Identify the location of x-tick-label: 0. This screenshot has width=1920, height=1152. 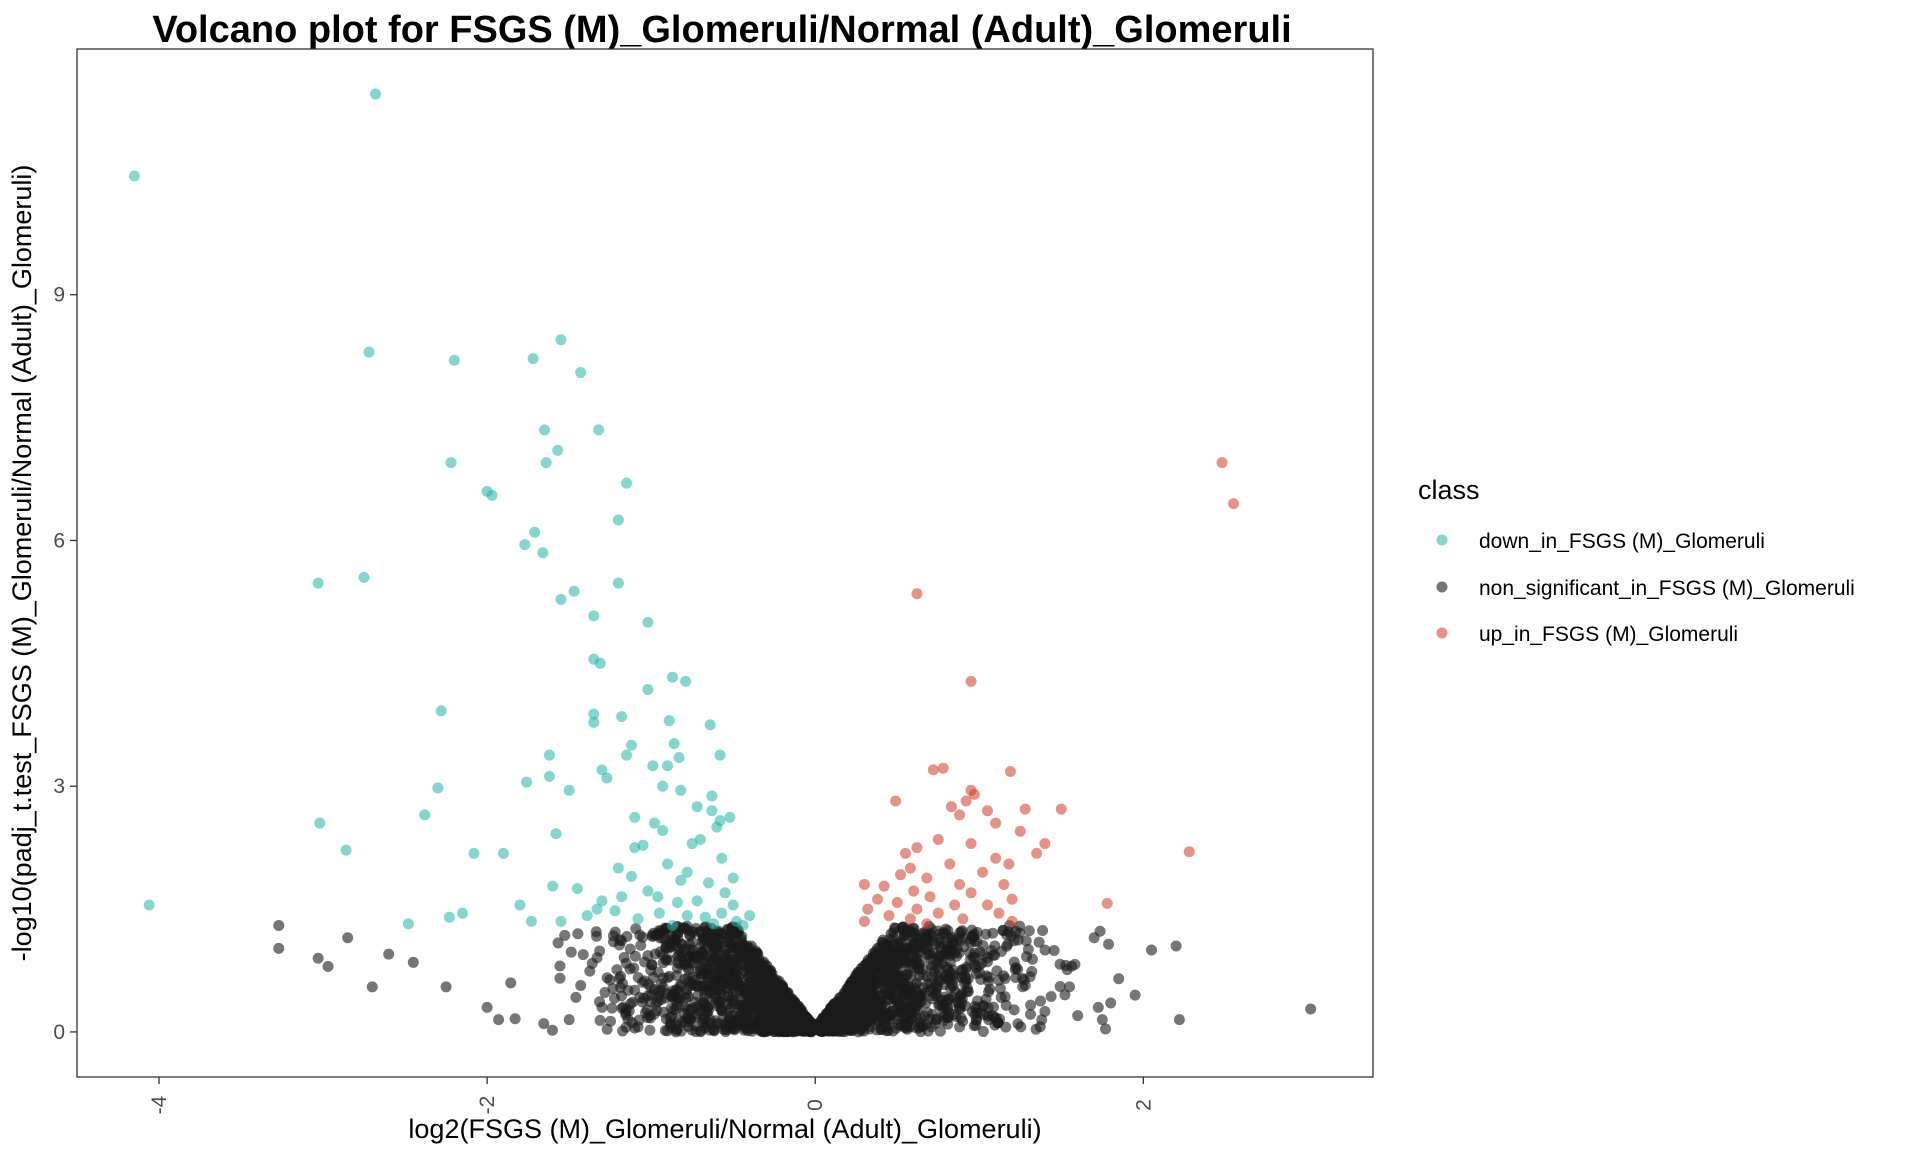
(815, 1105).